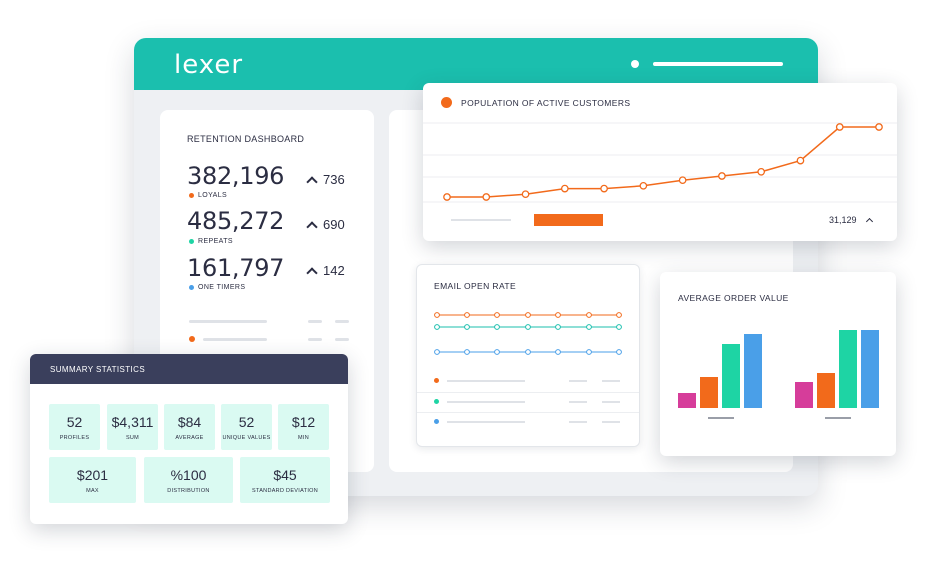 This screenshot has height=565, width=931. Describe the element at coordinates (246, 422) in the screenshot. I see `stat-value: 52` at that location.